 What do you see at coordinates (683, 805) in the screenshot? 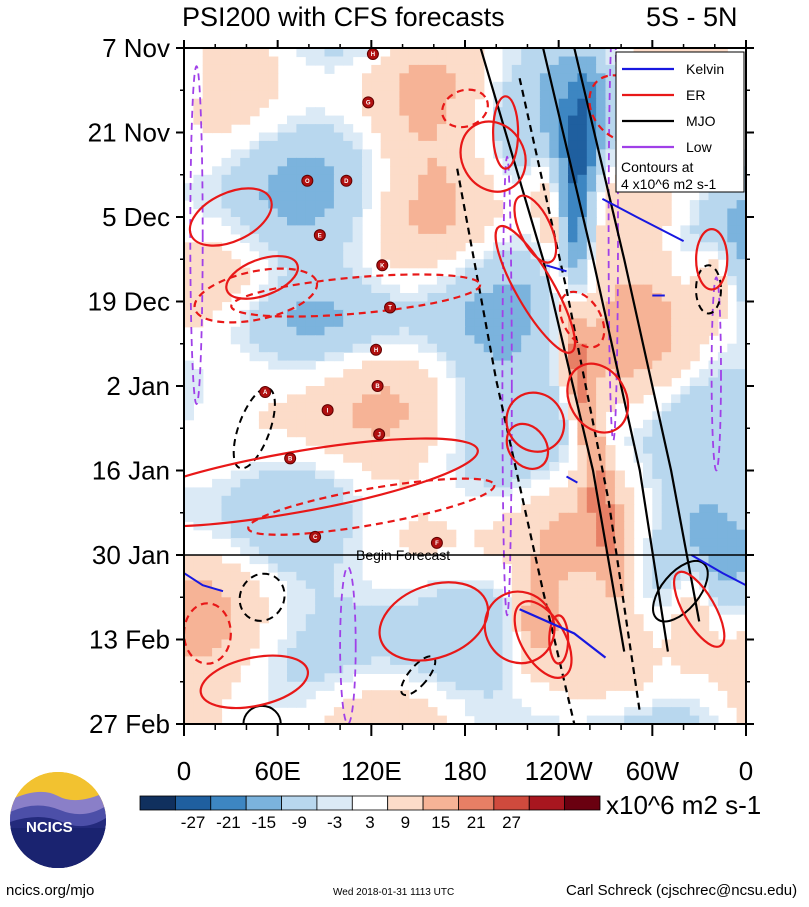
I see `colorbar-units: x10^6 m2 s-1` at bounding box center [683, 805].